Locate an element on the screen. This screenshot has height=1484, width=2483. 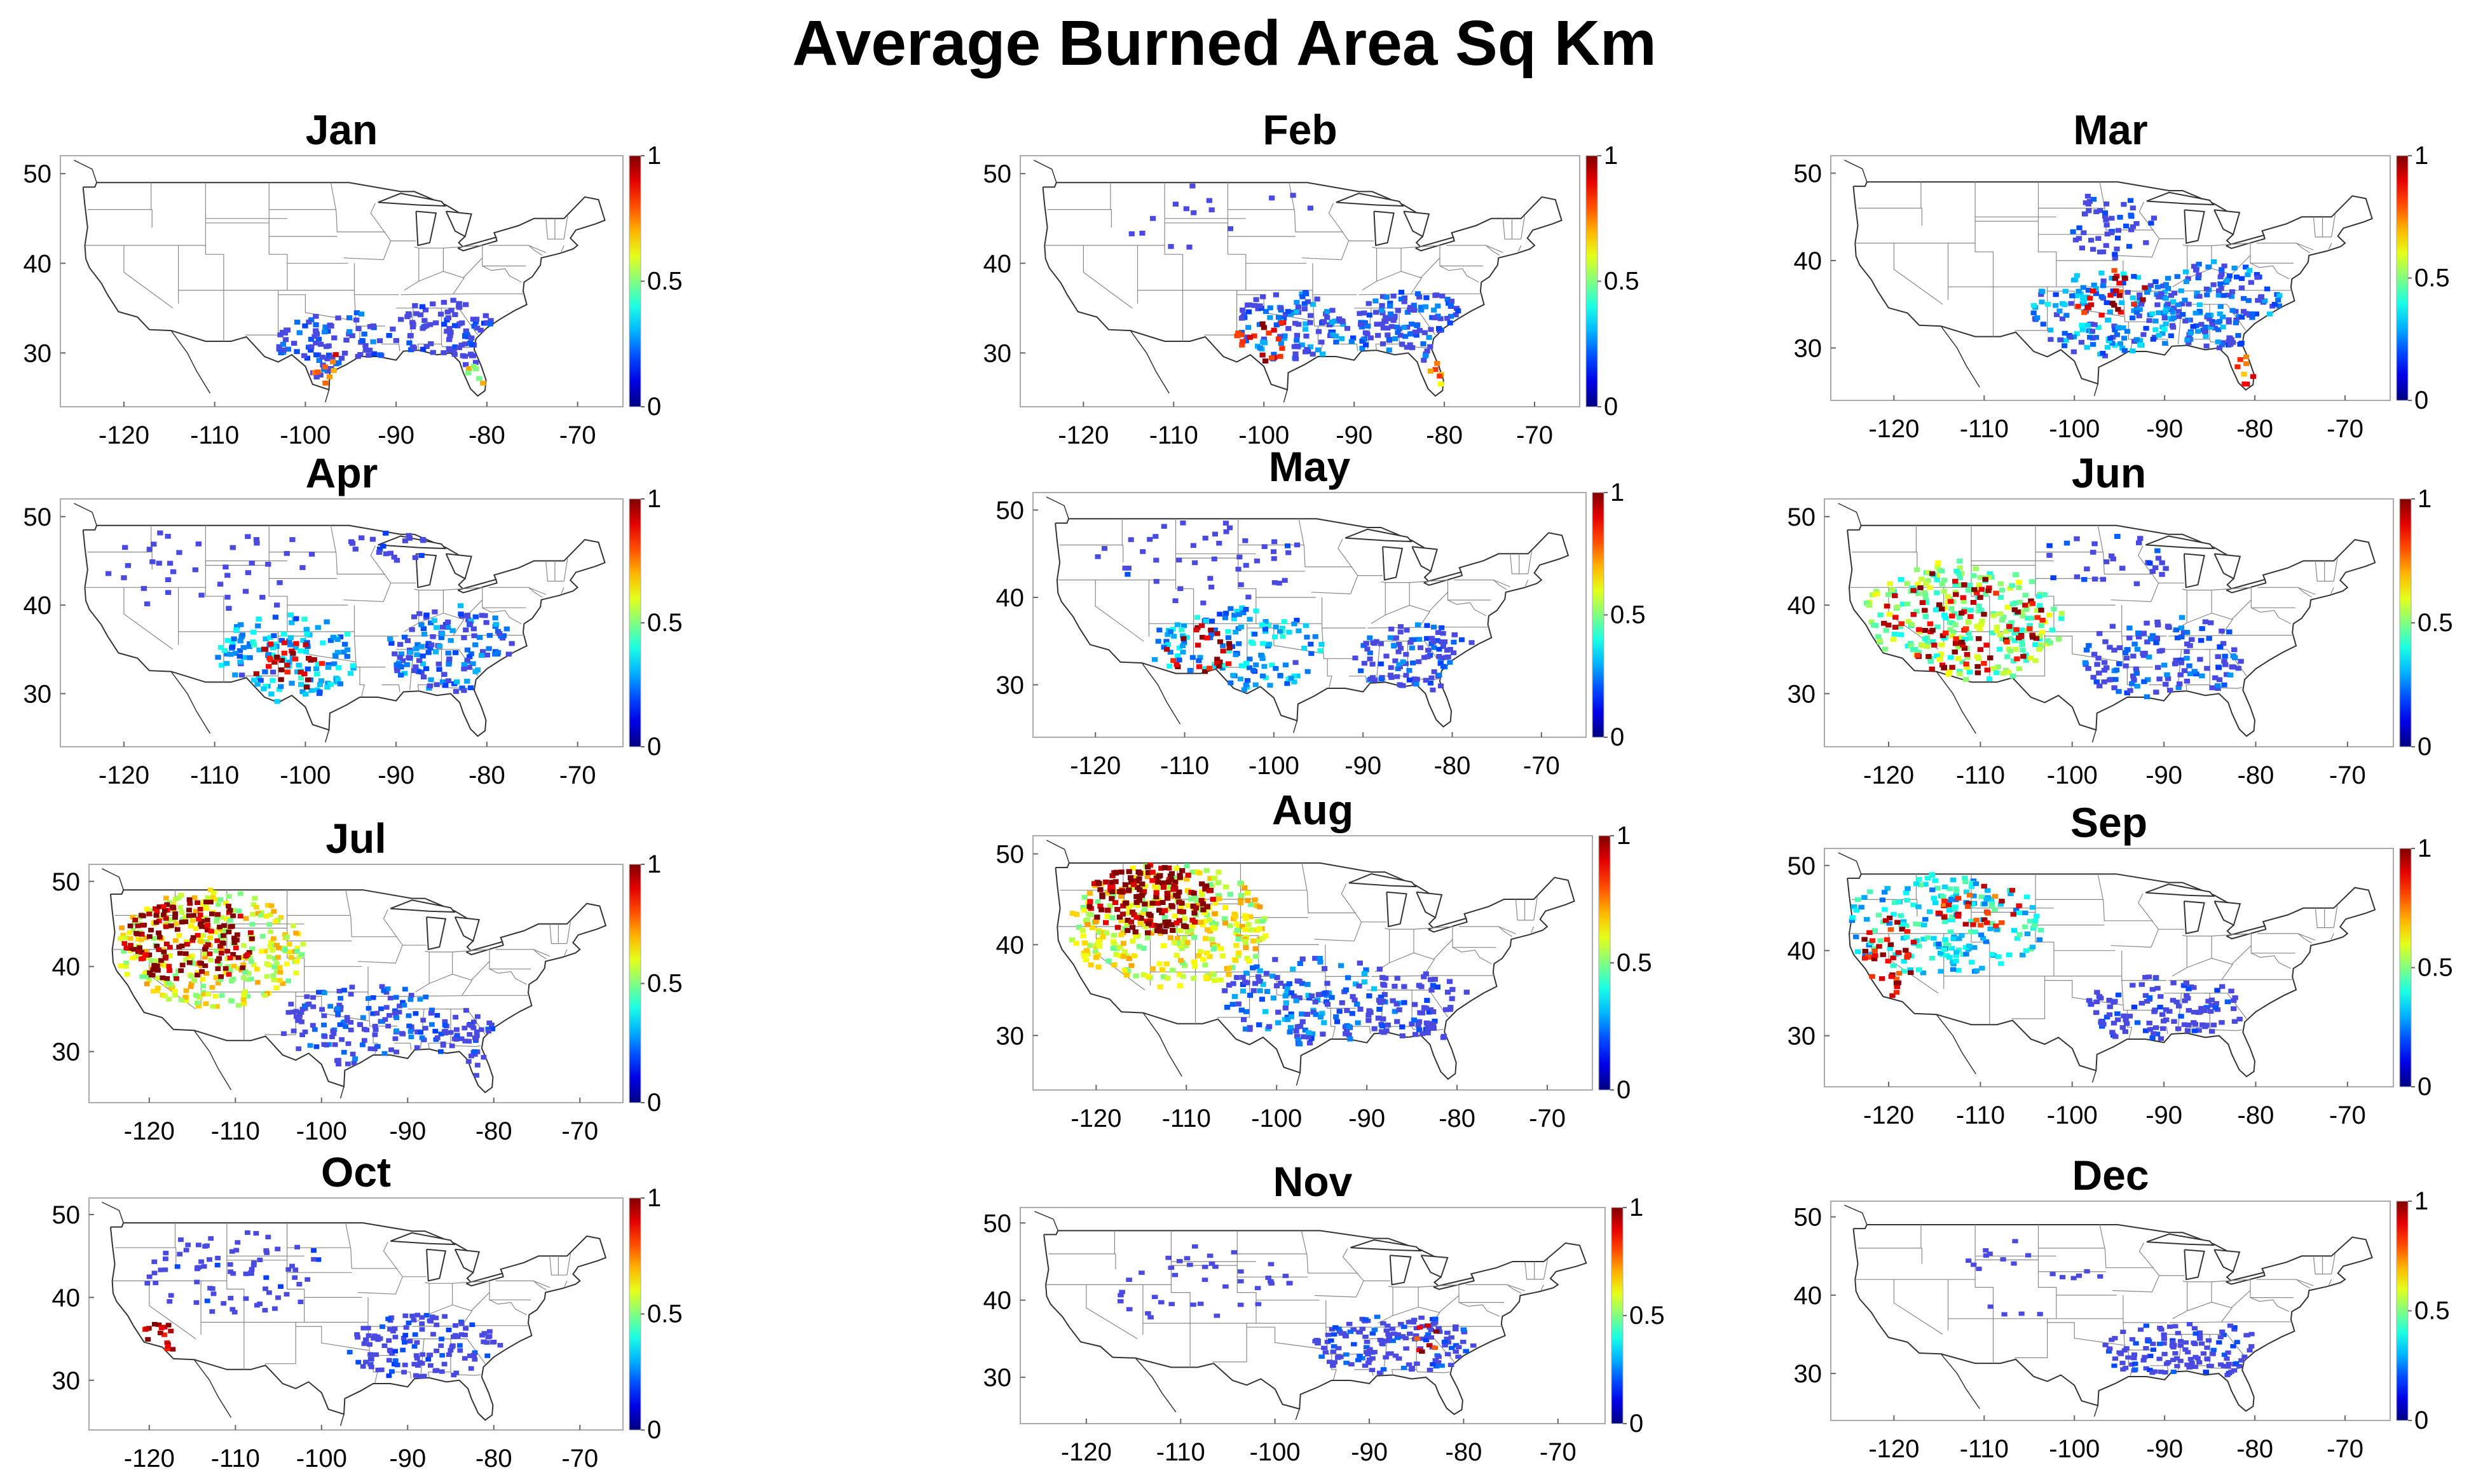
state-border is located at coordinates (562, 590).